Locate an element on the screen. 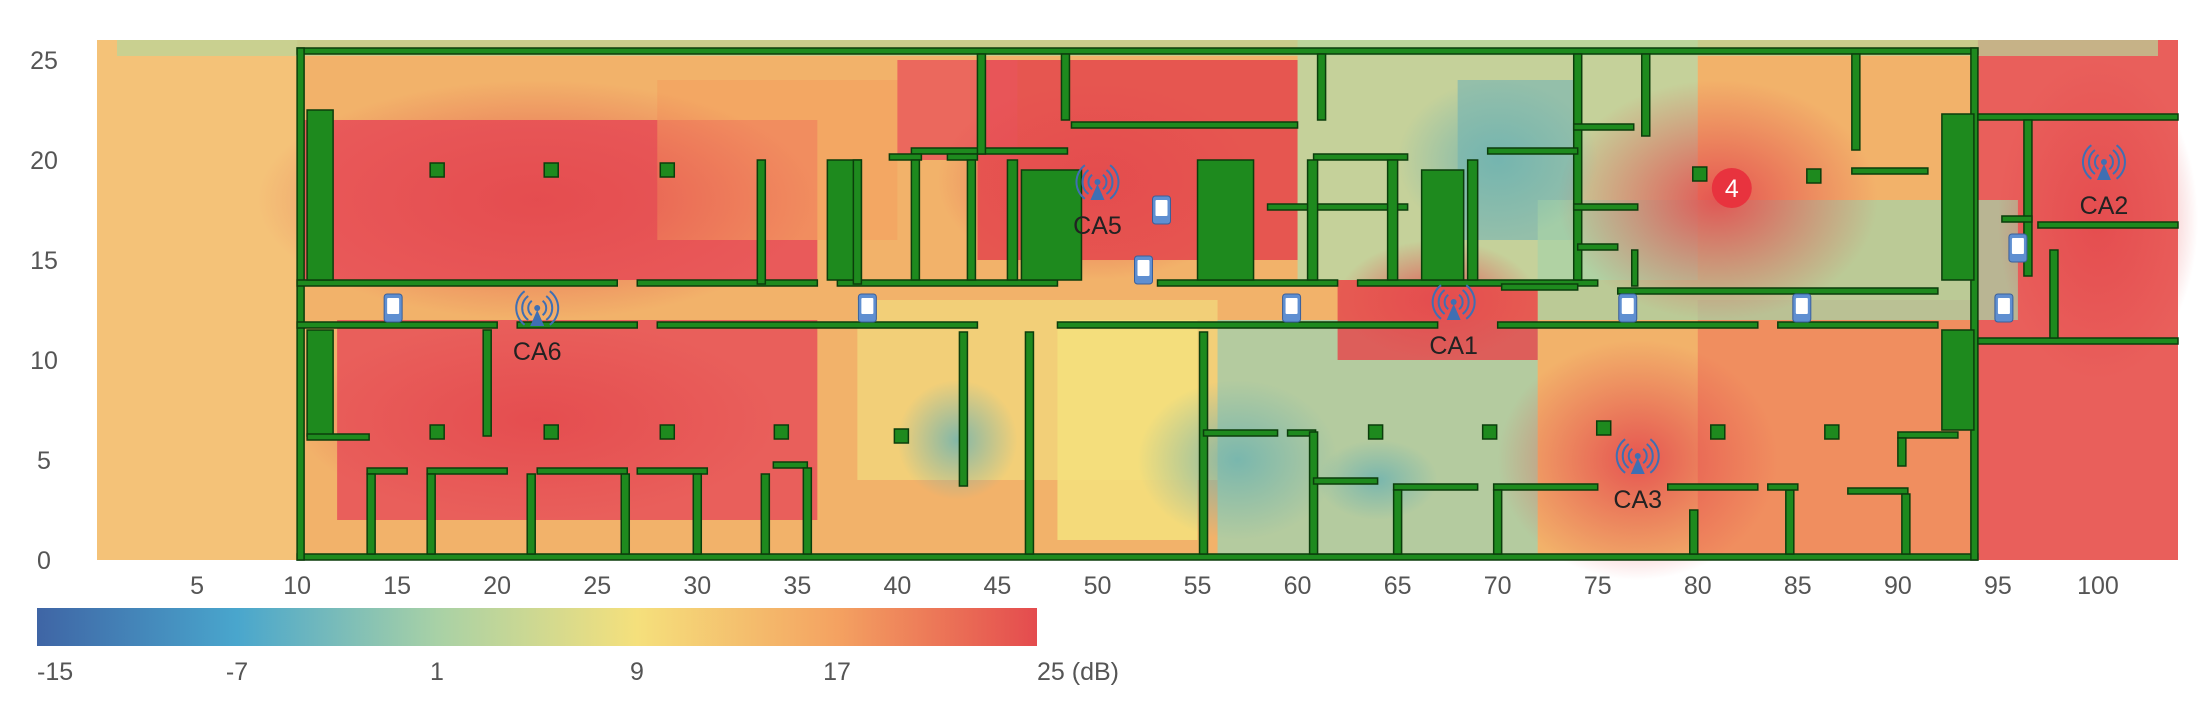 The image size is (2206, 705). access-point-label: CA5 is located at coordinates (1097, 226).